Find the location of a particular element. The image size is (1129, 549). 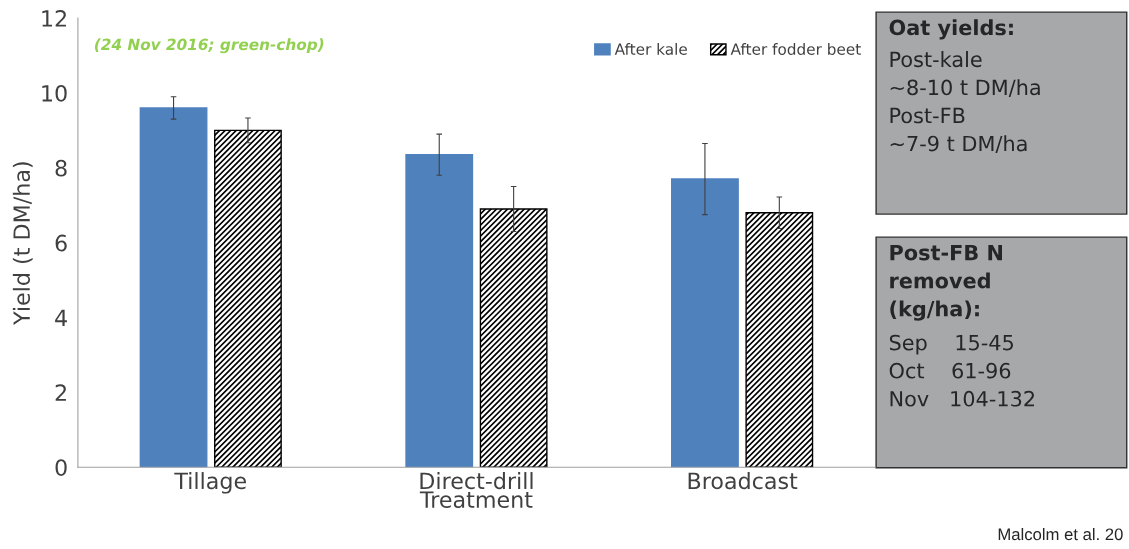

y-tick-label: 4 is located at coordinates (61, 317).